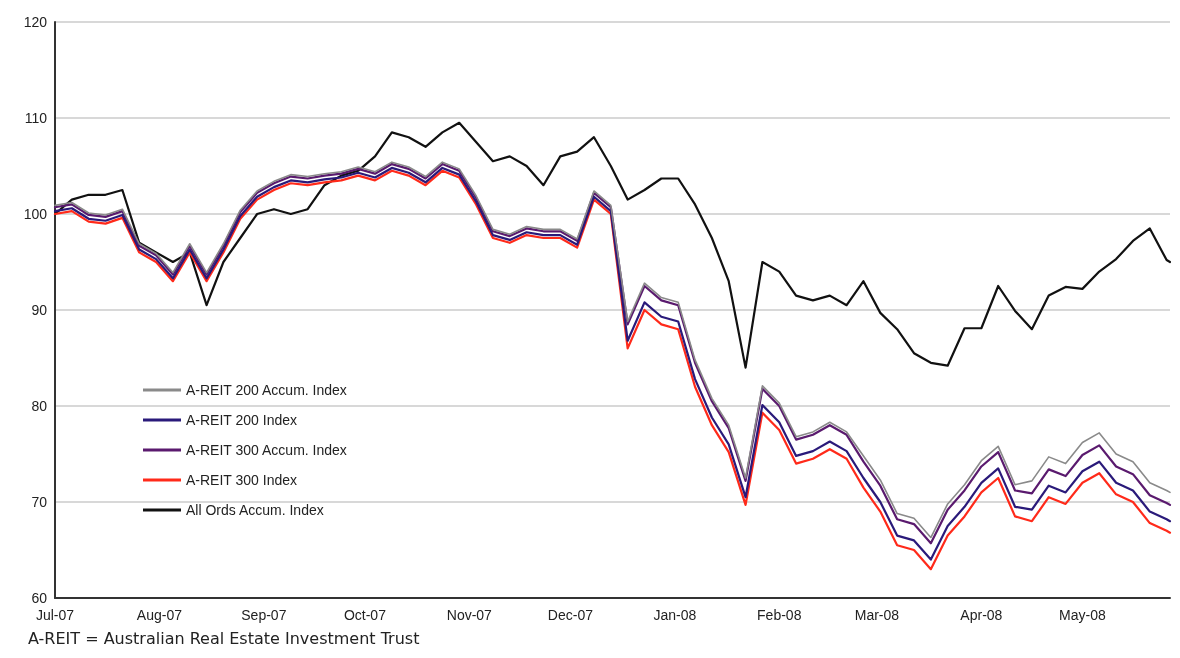  What do you see at coordinates (981, 615) in the screenshot?
I see `x-tick-label: Apr-08` at bounding box center [981, 615].